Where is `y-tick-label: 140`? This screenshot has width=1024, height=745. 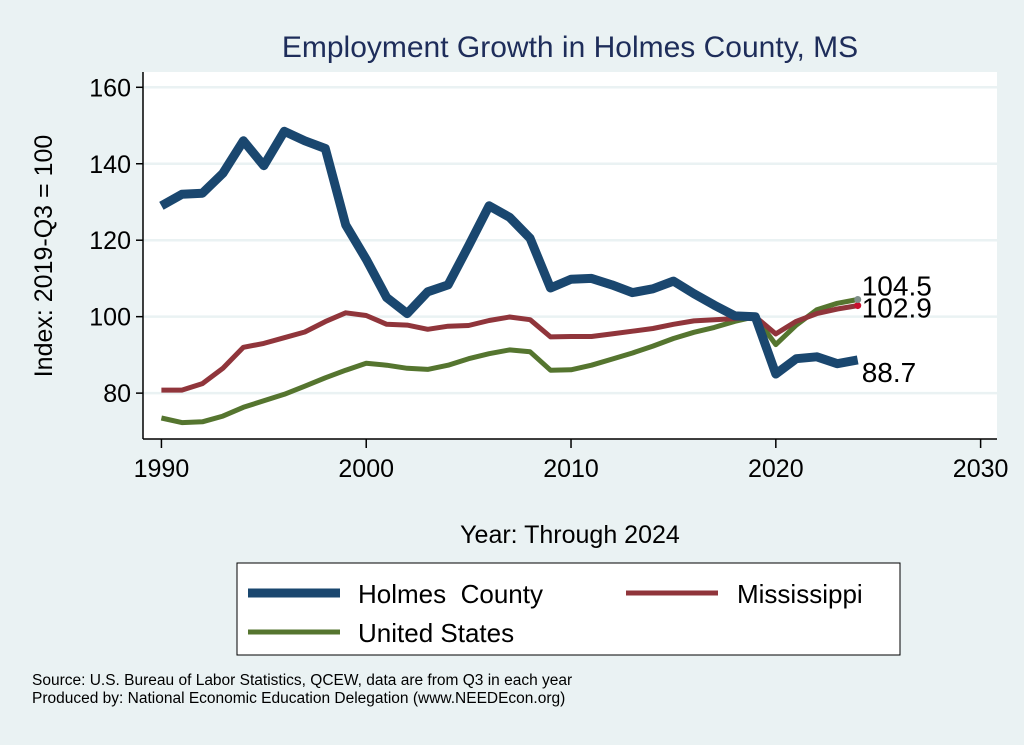
y-tick-label: 140 is located at coordinates (110, 165).